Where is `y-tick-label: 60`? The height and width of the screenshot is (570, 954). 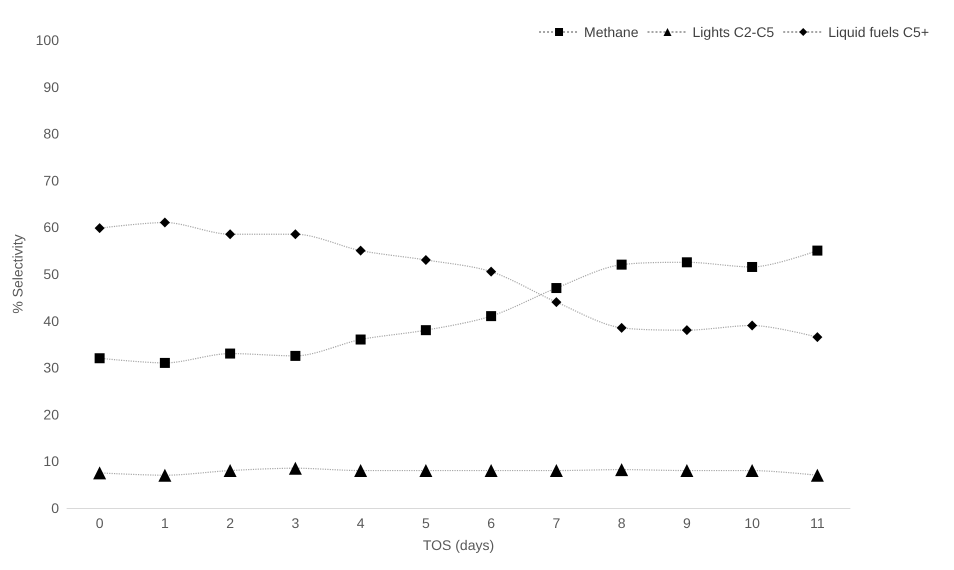 y-tick-label: 60 is located at coordinates (51, 227).